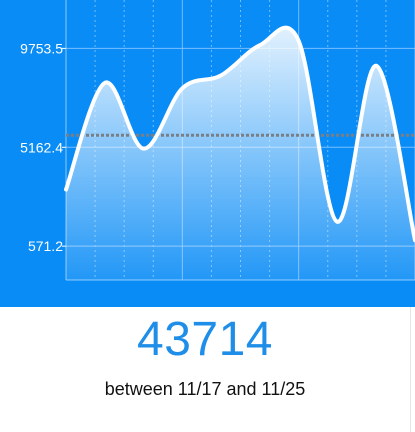 The height and width of the screenshot is (432, 415). I want to click on date-range-label: between 11/17 and 11/25, so click(205, 389).